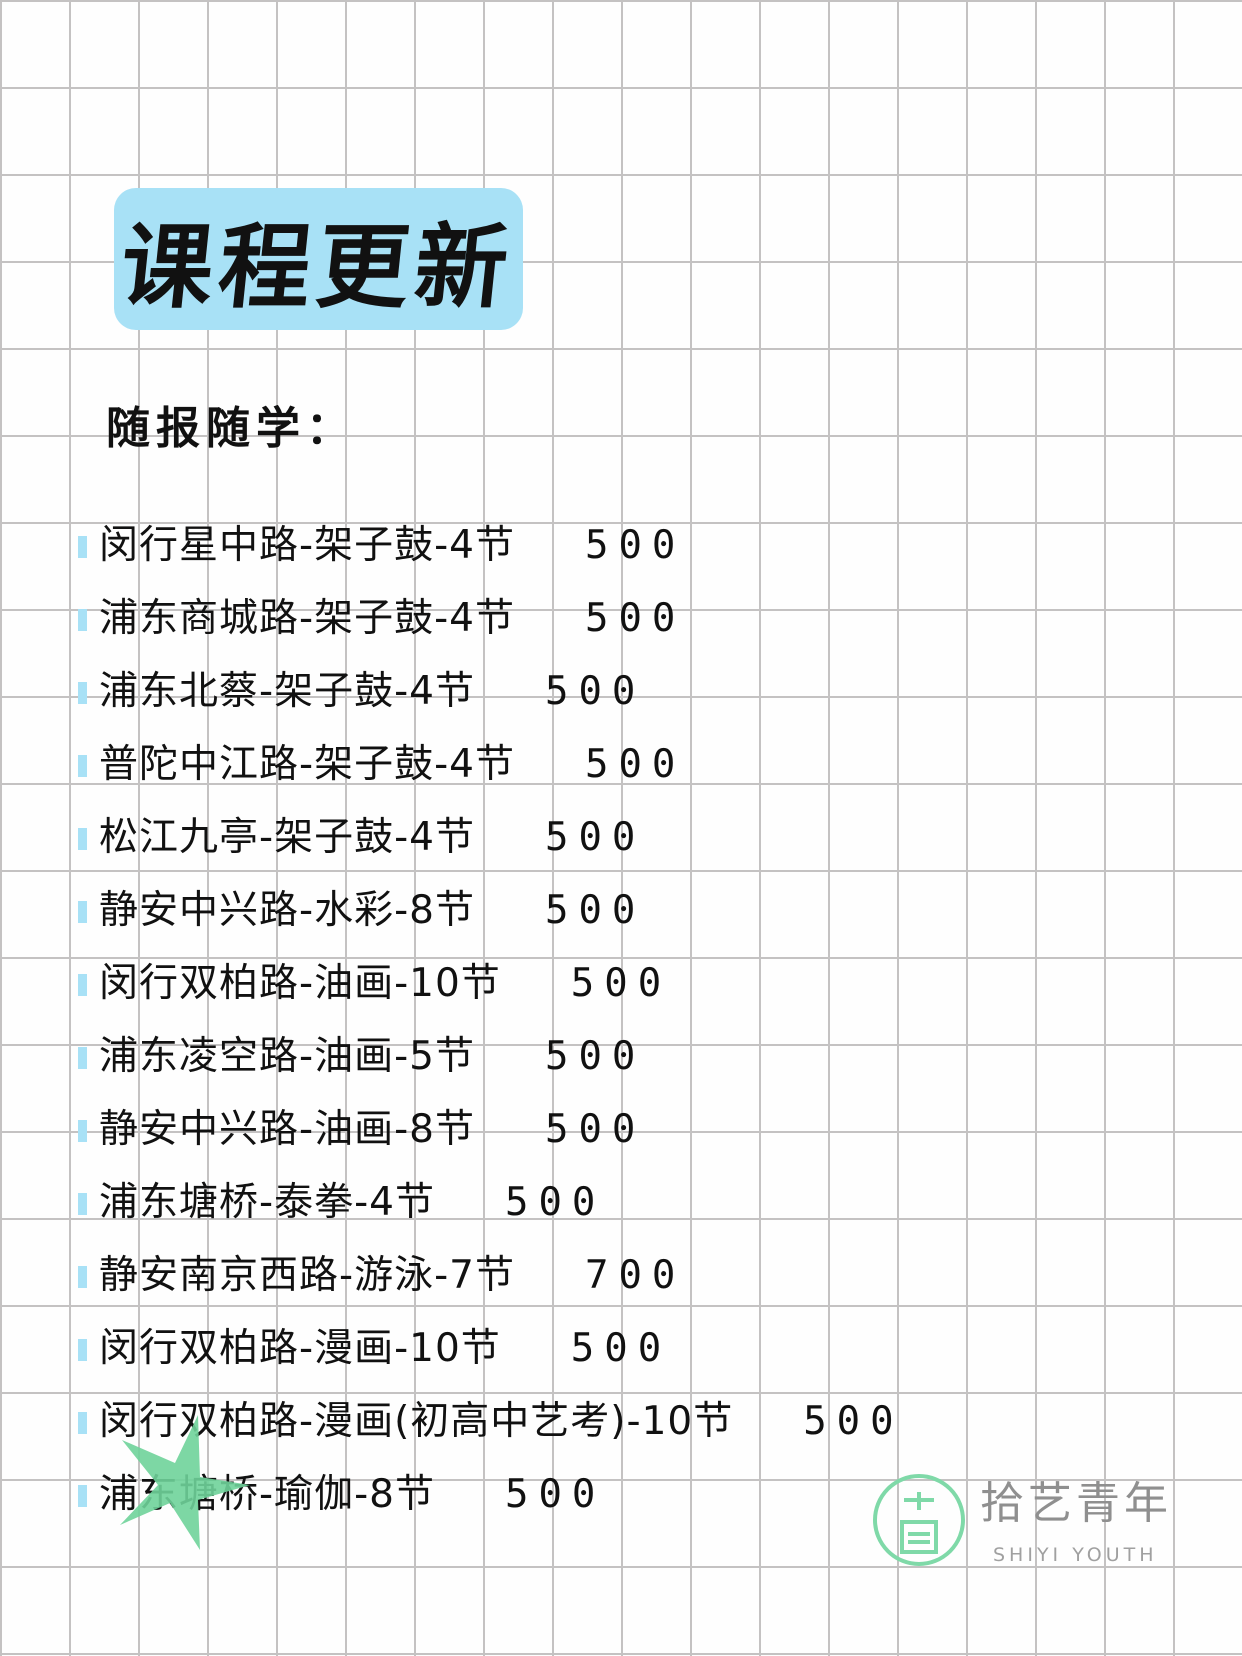 This screenshot has height=1656, width=1242. I want to click on course-name: 静安中兴路-水彩-8节, so click(287, 911).